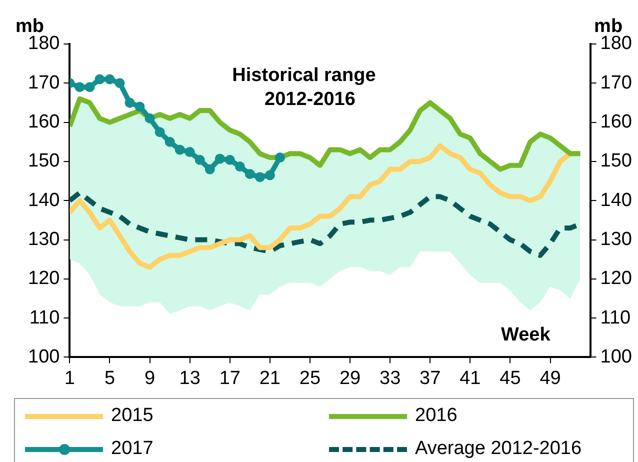 This screenshot has height=462, width=638. What do you see at coordinates (44, 279) in the screenshot?
I see `y-tick-label: 120` at bounding box center [44, 279].